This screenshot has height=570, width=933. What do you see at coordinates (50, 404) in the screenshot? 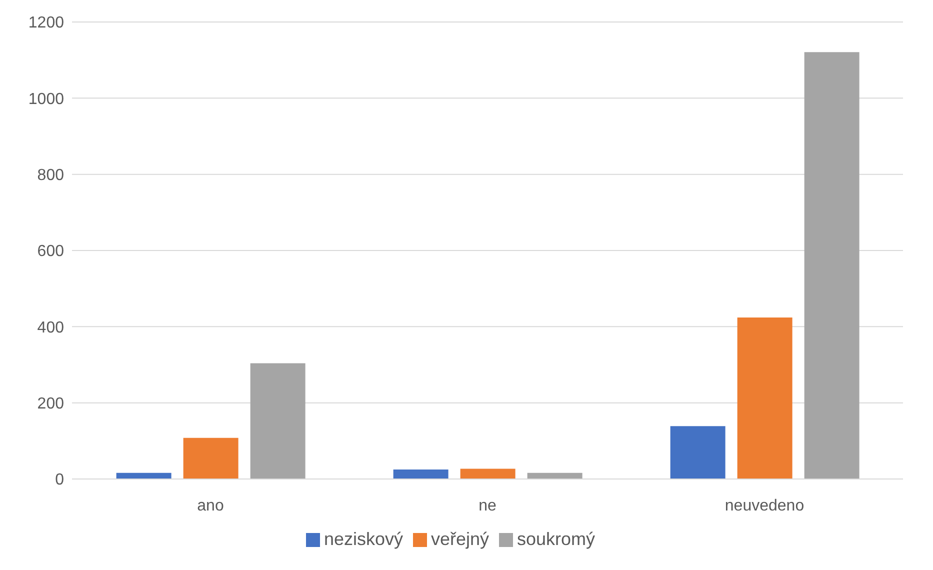
I see `y-tick-label: 200` at bounding box center [50, 404].